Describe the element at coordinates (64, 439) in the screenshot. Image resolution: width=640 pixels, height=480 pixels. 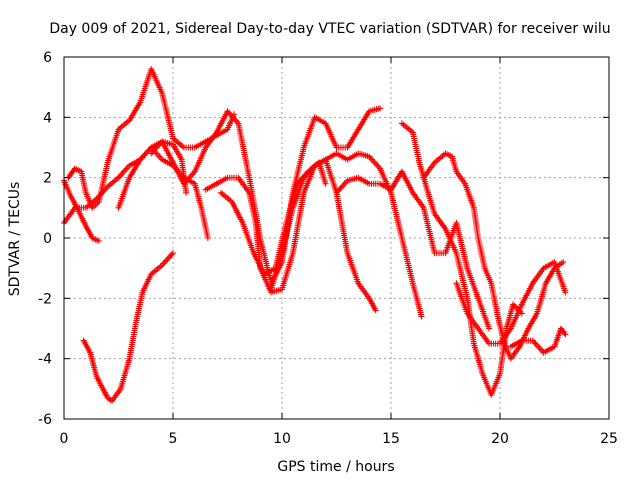
I see `x-tick-label: 0` at that location.